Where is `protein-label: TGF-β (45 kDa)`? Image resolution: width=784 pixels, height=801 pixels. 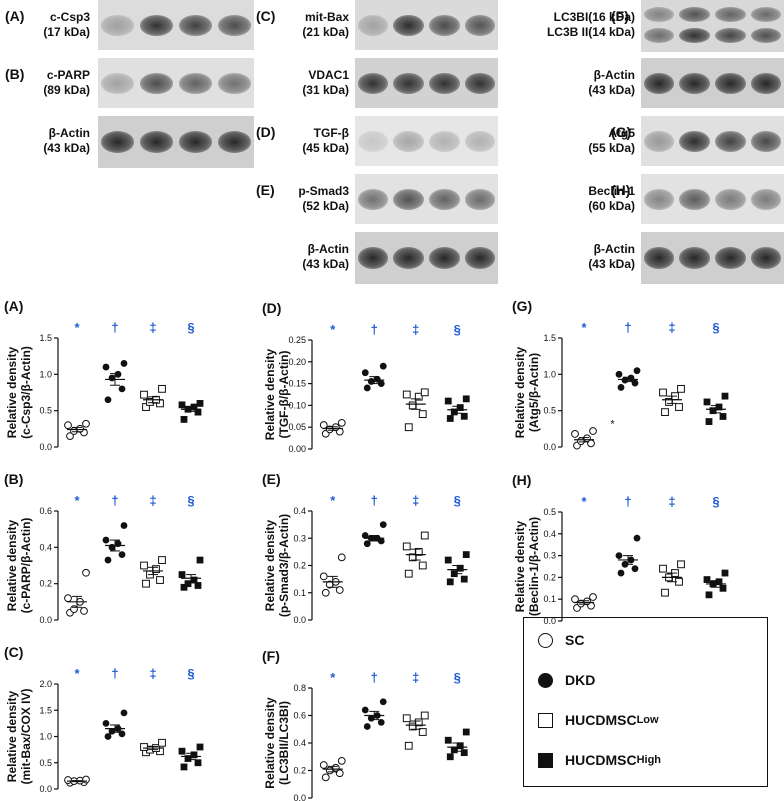 protein-label: TGF-β (45 kDa) is located at coordinates (325, 140).